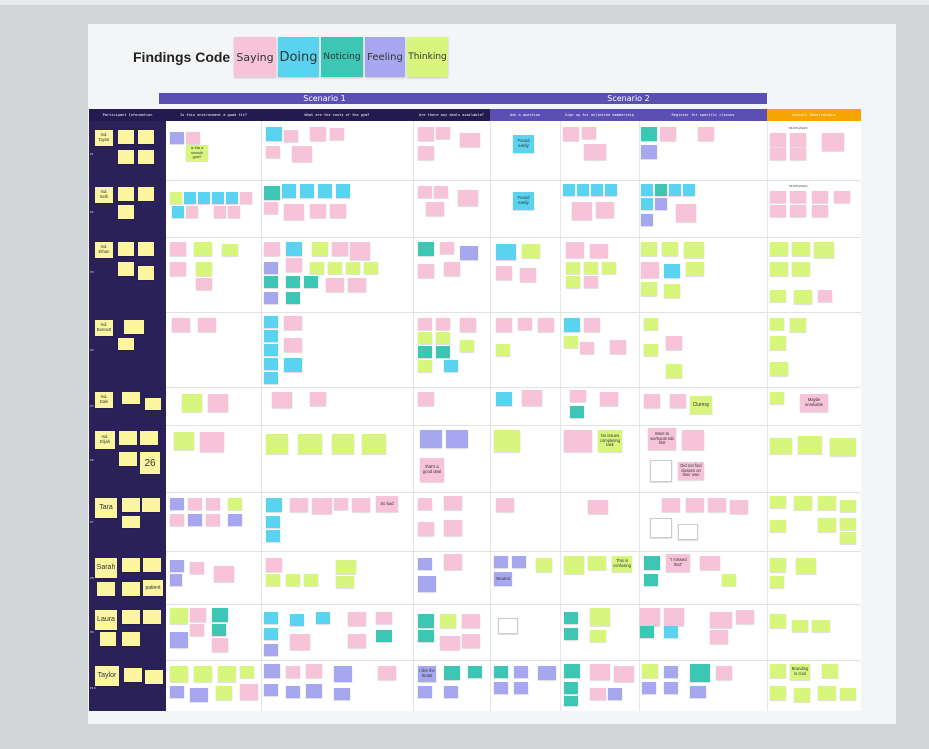  I want to click on legend-chip-saying: Saying, so click(255, 57).